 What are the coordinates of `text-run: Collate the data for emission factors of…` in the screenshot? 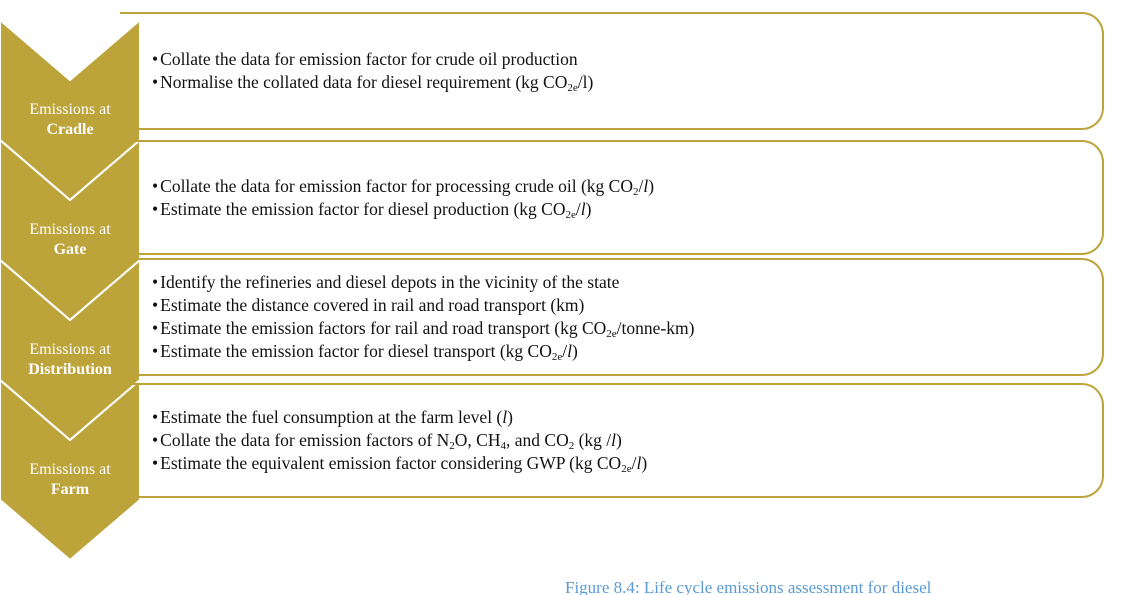 It's located at (305, 440).